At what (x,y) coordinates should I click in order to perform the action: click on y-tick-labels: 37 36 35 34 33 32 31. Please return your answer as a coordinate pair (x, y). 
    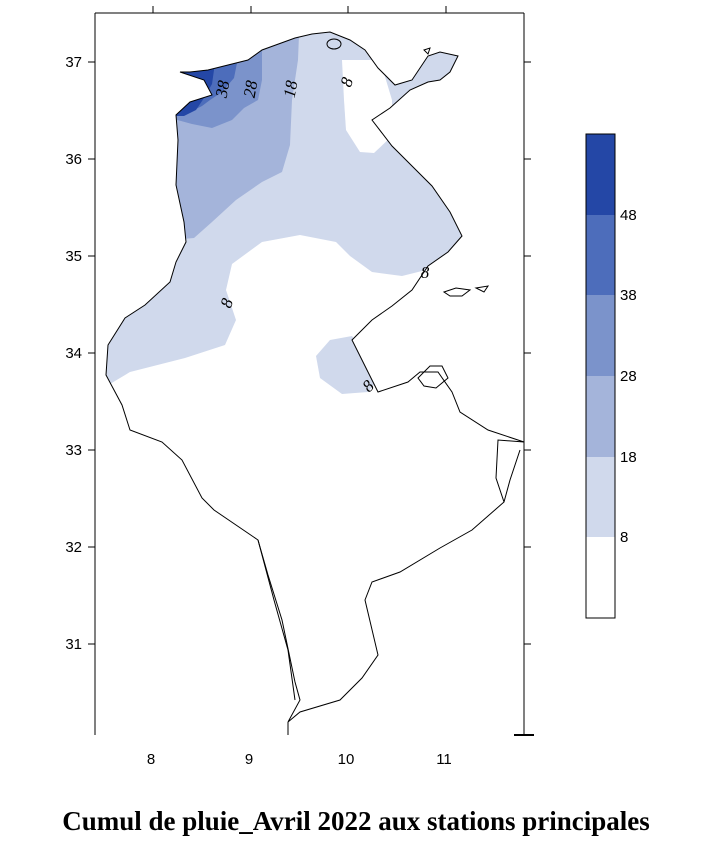
    Looking at the image, I should click on (73, 353).